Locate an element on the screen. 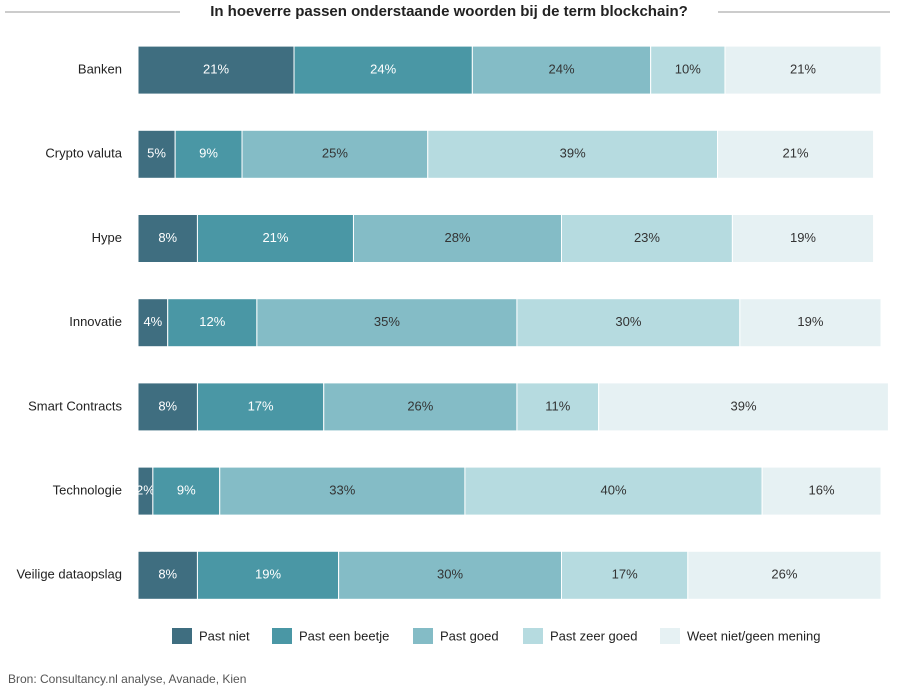 The image size is (900, 690). data-label: 23% is located at coordinates (647, 237).